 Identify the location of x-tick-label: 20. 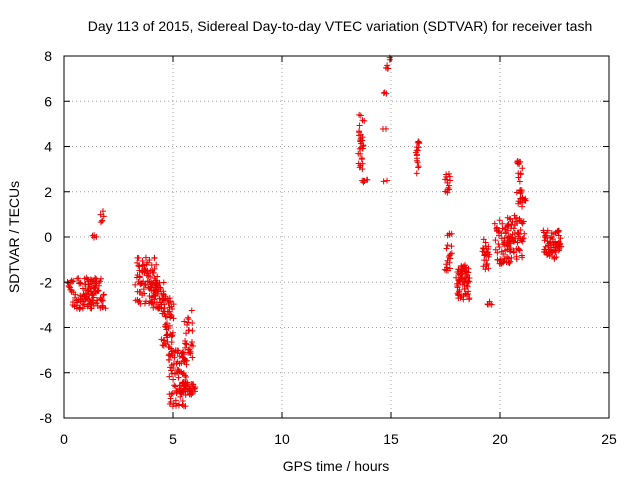
(500, 439).